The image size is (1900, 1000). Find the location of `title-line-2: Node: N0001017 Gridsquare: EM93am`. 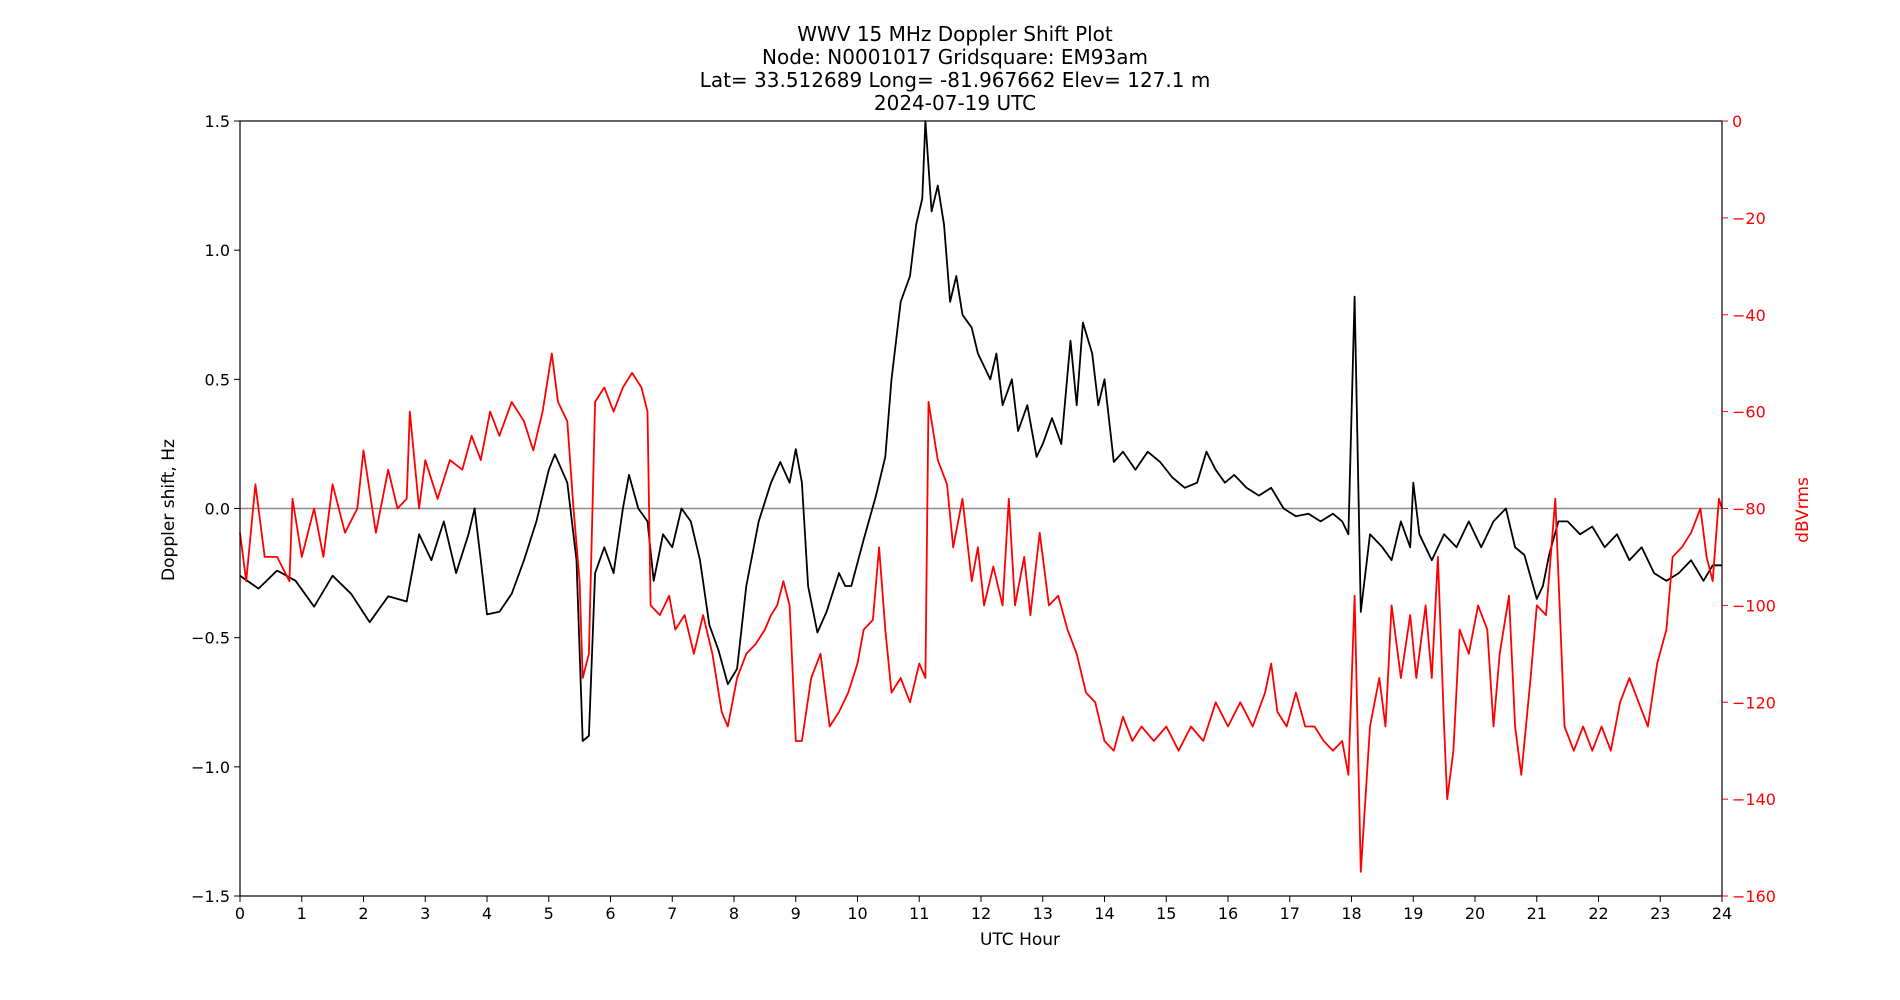

title-line-2: Node: N0001017 Gridsquare: EM93am is located at coordinates (955, 57).